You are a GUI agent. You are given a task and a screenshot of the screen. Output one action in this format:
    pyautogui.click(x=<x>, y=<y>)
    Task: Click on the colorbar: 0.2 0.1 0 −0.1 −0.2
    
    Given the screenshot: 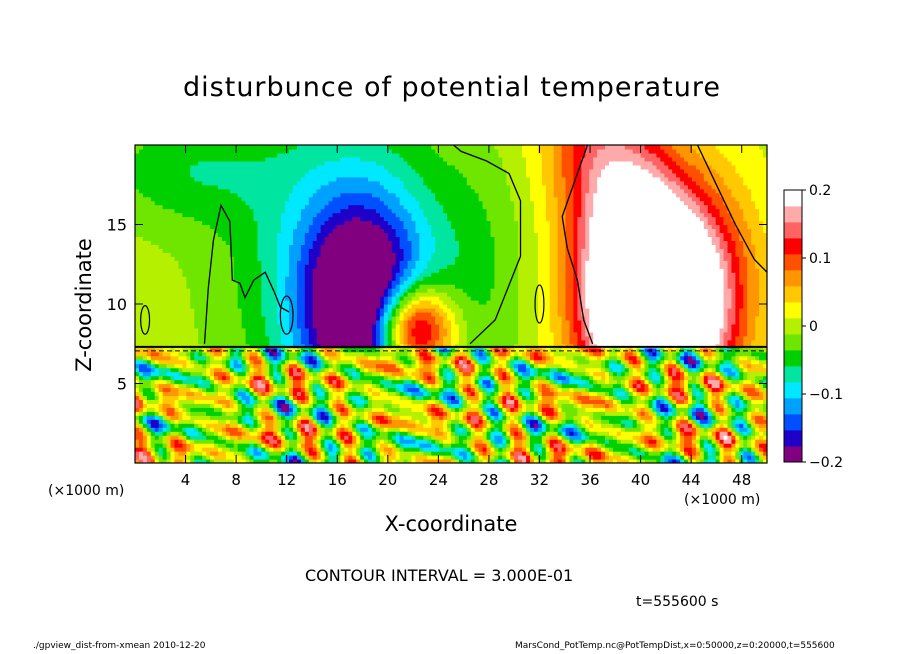 What is the action you would take?
    pyautogui.click(x=813, y=327)
    